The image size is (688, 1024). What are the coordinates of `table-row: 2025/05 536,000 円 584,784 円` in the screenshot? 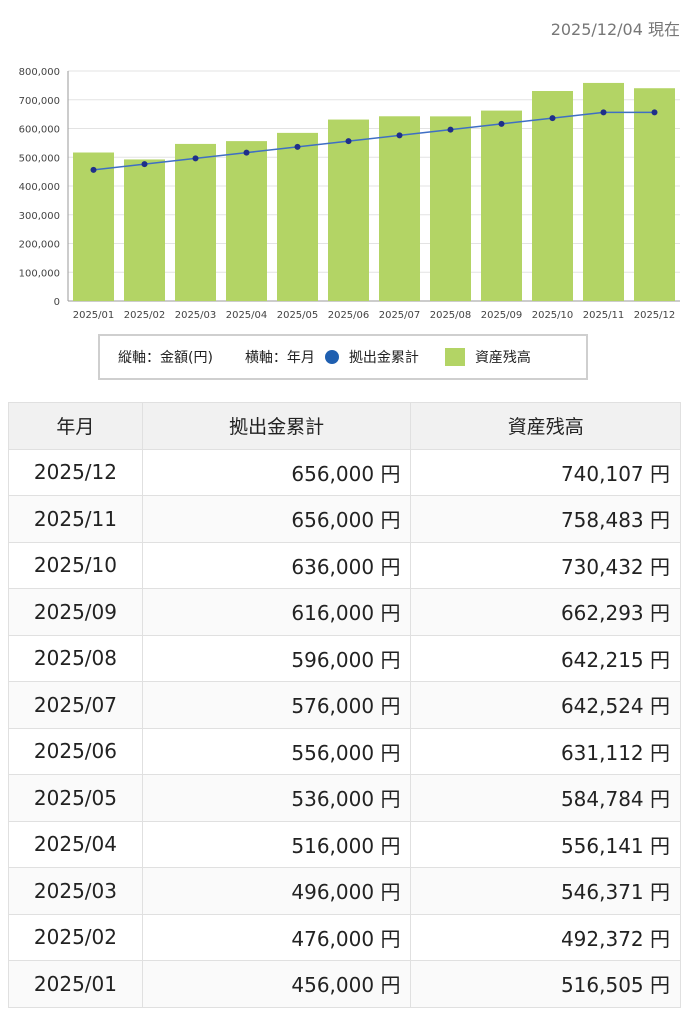 It's located at (344, 798).